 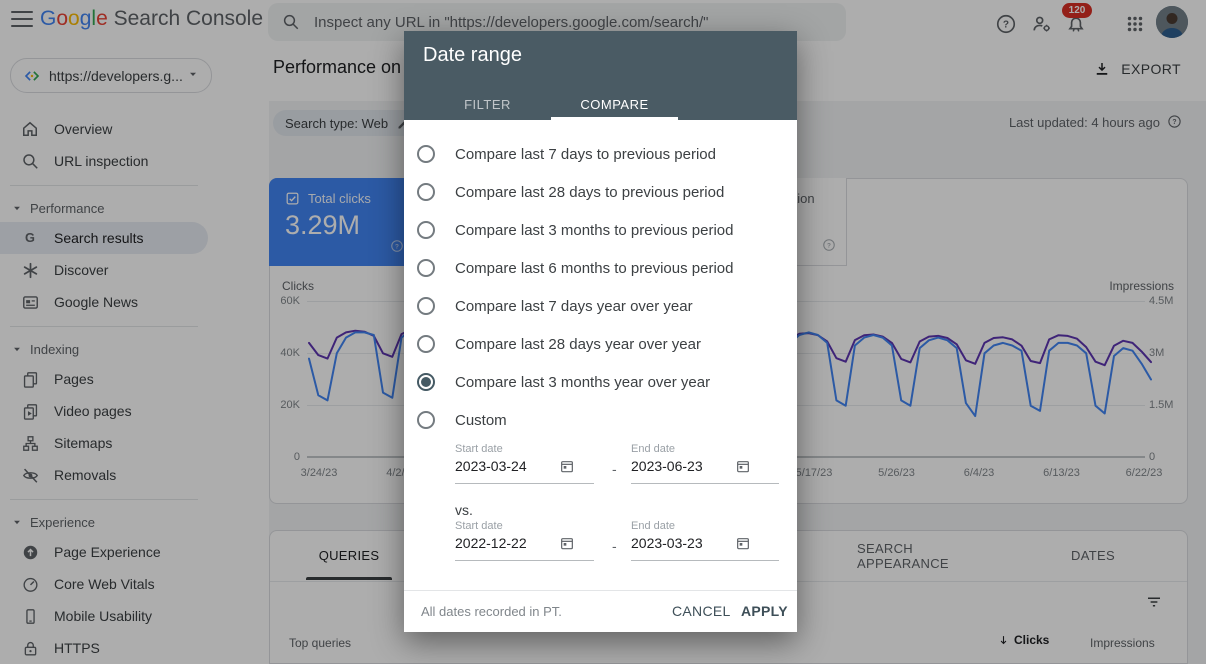 What do you see at coordinates (579, 22) in the screenshot?
I see `search-input` at bounding box center [579, 22].